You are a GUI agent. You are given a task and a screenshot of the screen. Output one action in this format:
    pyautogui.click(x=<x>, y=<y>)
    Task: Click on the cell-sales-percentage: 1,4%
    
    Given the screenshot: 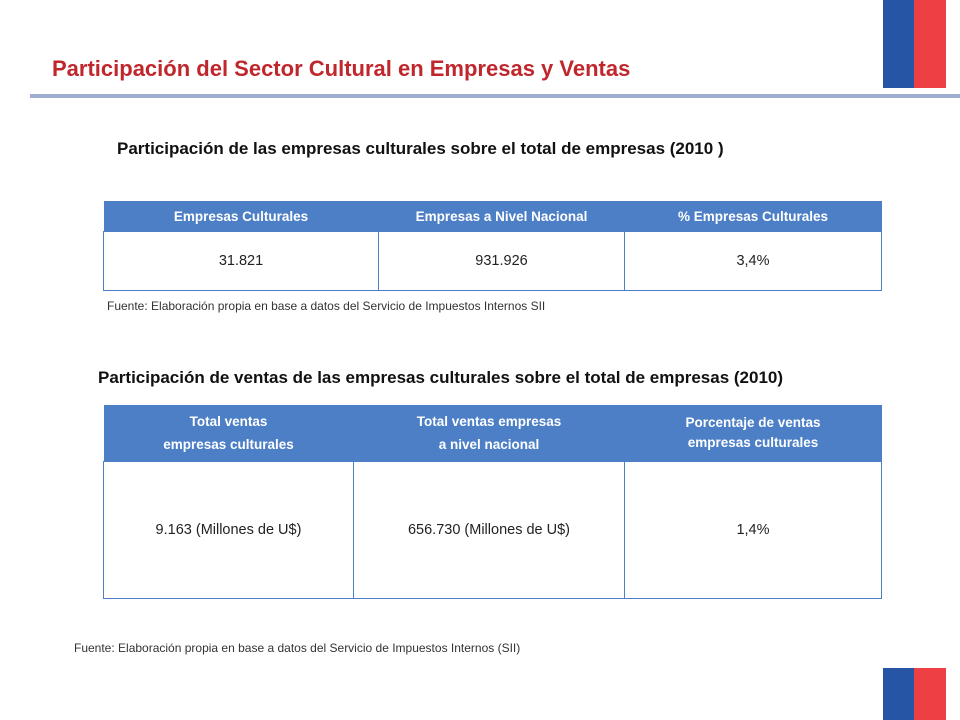 What is the action you would take?
    pyautogui.click(x=753, y=530)
    